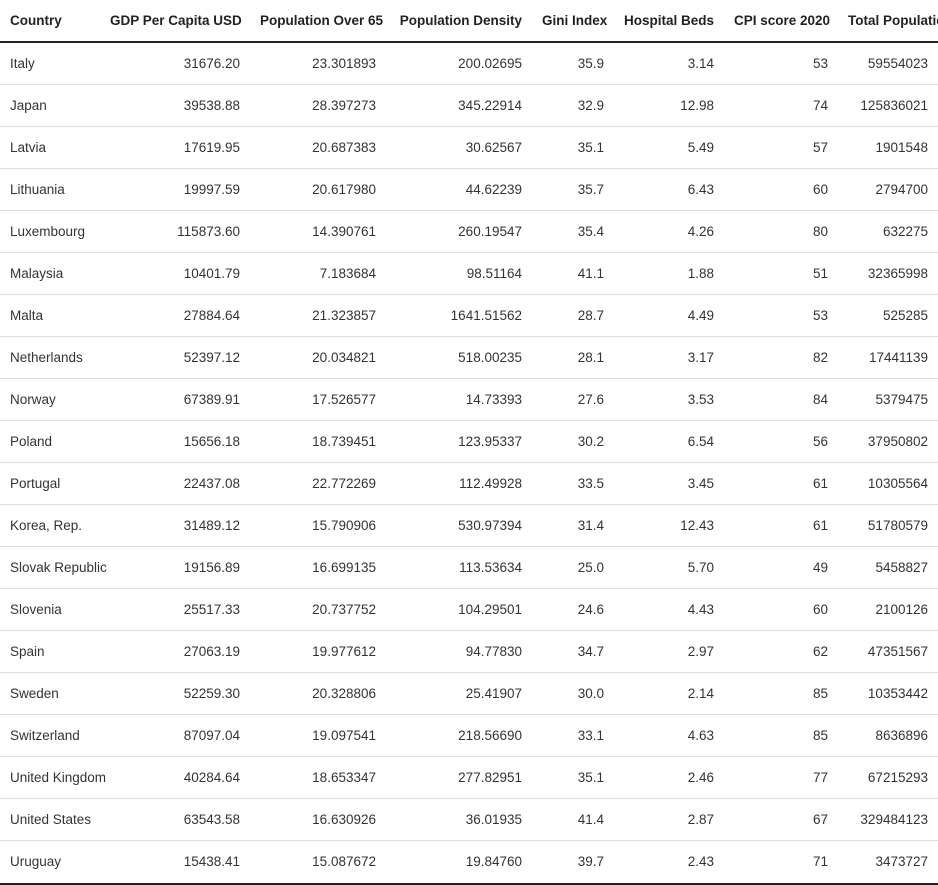 This screenshot has height=885, width=938. I want to click on value-cell: 85, so click(781, 735).